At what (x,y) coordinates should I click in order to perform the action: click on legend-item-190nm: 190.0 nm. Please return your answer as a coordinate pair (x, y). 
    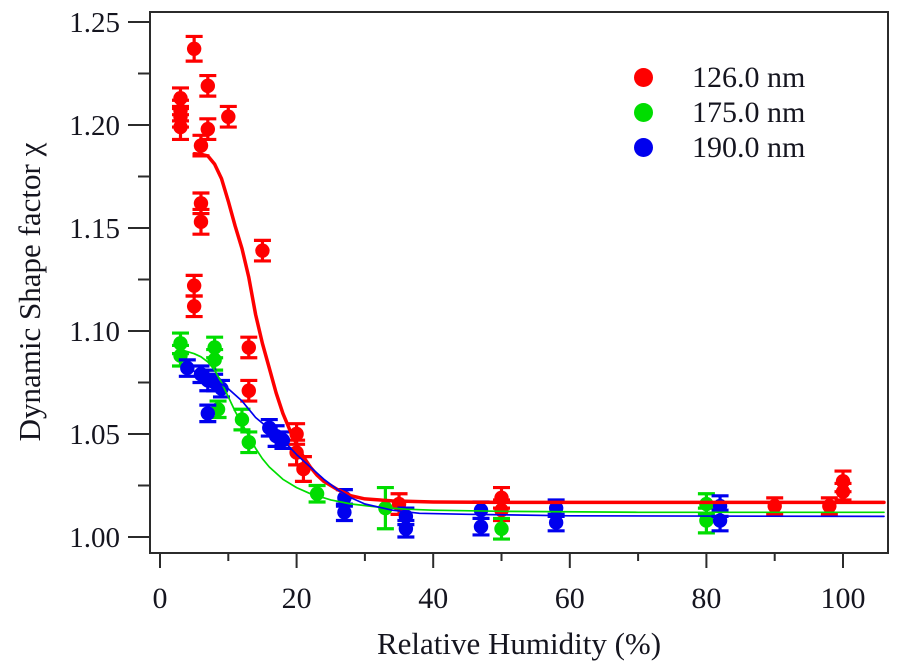
    Looking at the image, I should click on (719, 147).